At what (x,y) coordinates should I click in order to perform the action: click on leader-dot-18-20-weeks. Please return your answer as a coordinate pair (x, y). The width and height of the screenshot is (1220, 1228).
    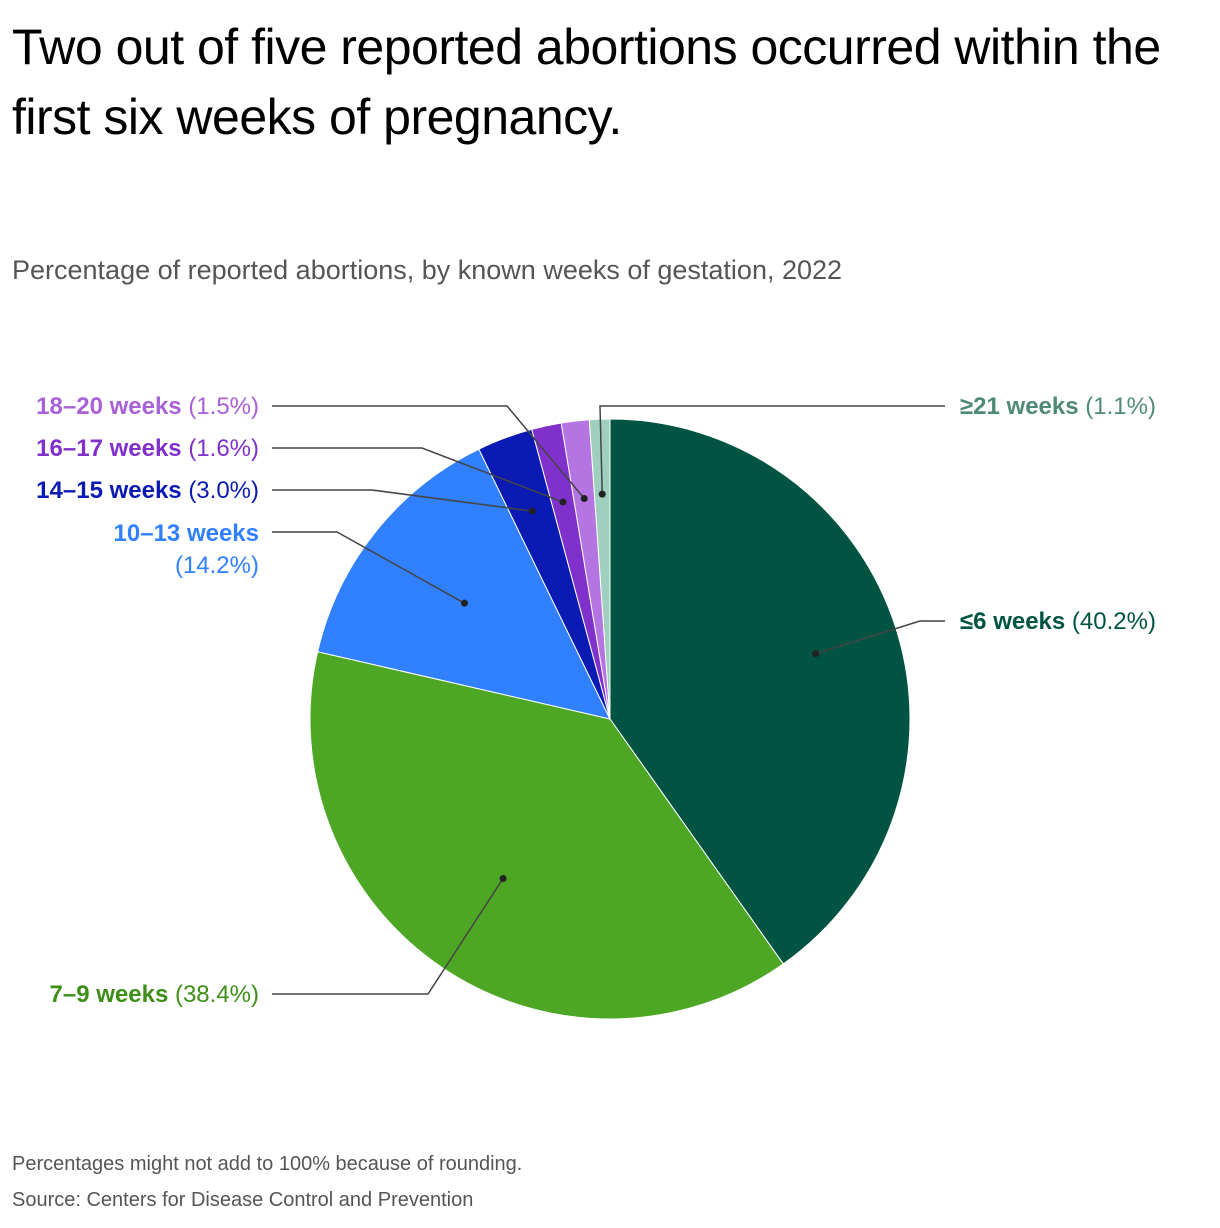
    Looking at the image, I should click on (584, 498).